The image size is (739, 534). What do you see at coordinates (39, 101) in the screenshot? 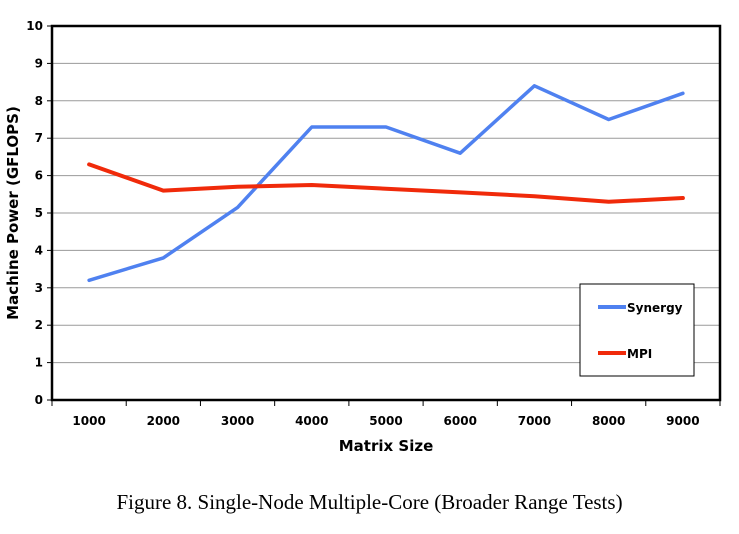
I see `y-tick-label: 8` at bounding box center [39, 101].